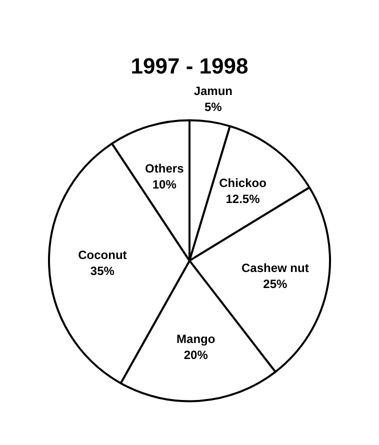  Describe the element at coordinates (196, 339) in the screenshot. I see `slice-label: Mango` at that location.